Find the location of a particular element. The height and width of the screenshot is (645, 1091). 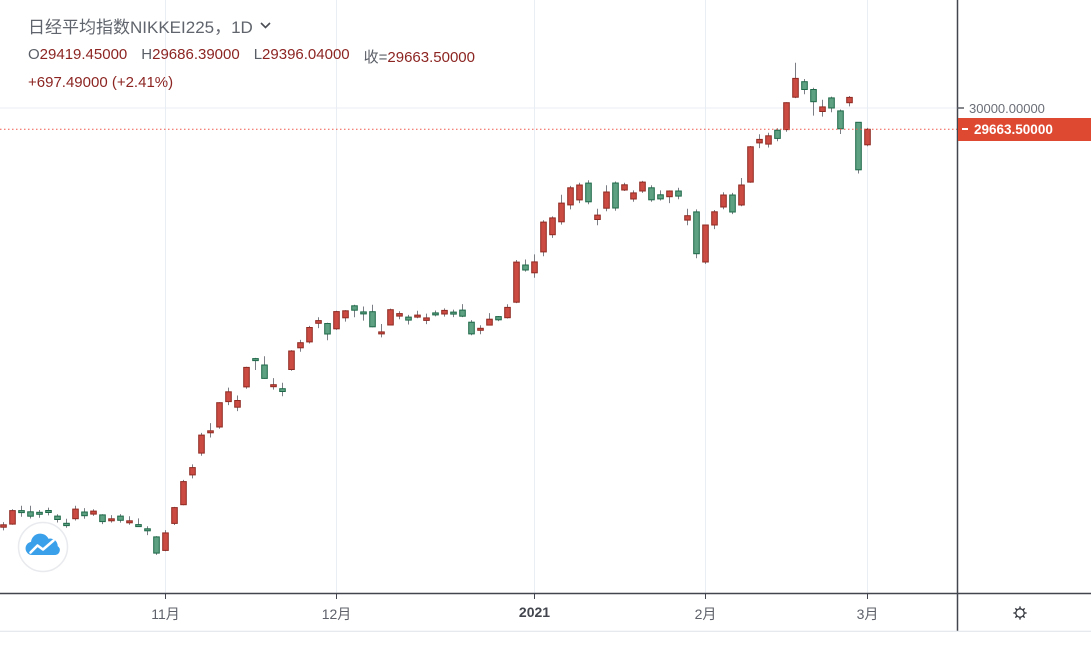

high-label: H is located at coordinates (147, 54).